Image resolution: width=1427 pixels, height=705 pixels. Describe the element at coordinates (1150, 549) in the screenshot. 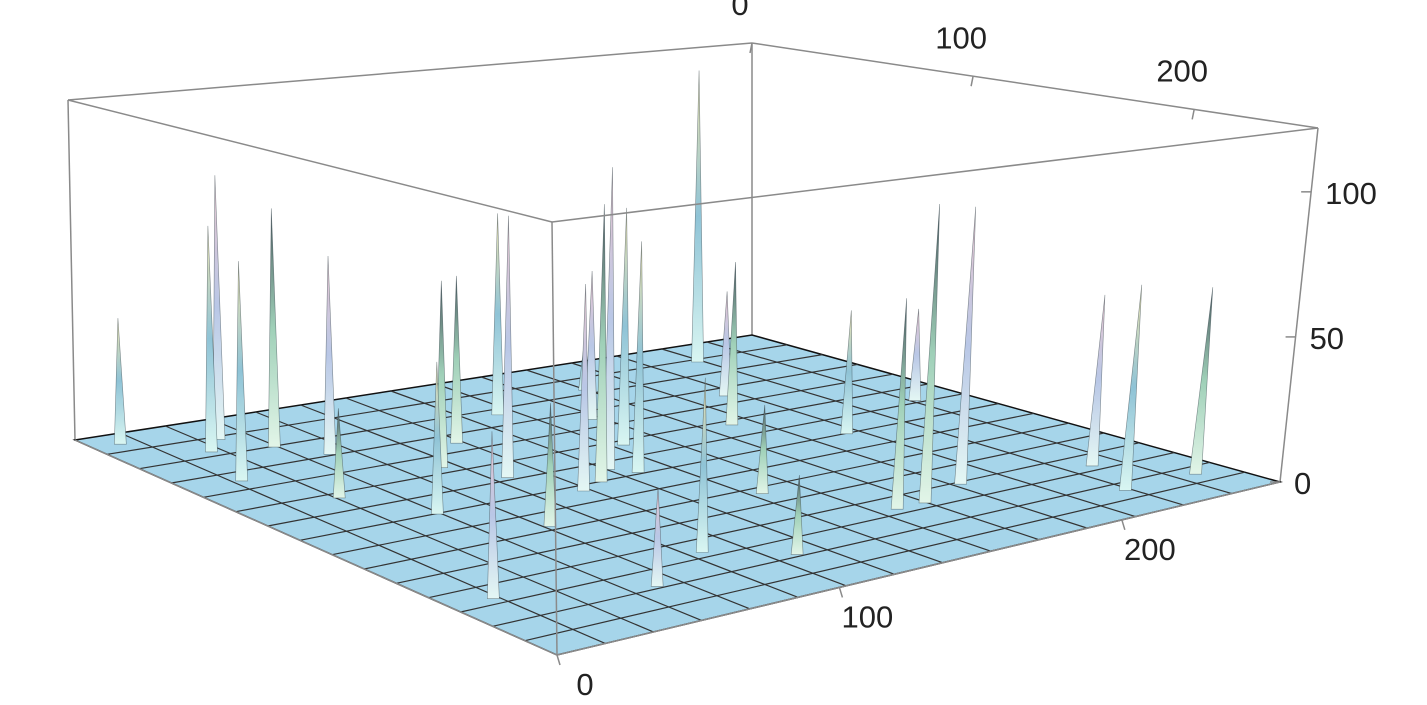

I see `x-tick-label: 200` at that location.